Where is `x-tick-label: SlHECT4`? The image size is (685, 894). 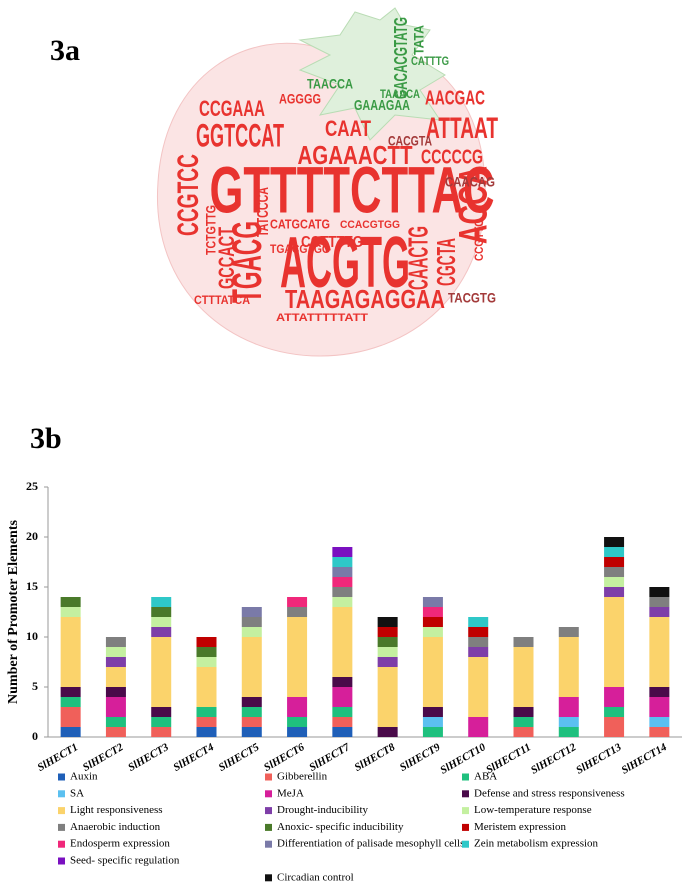 x-tick-label: SlHECT4 is located at coordinates (193, 757).